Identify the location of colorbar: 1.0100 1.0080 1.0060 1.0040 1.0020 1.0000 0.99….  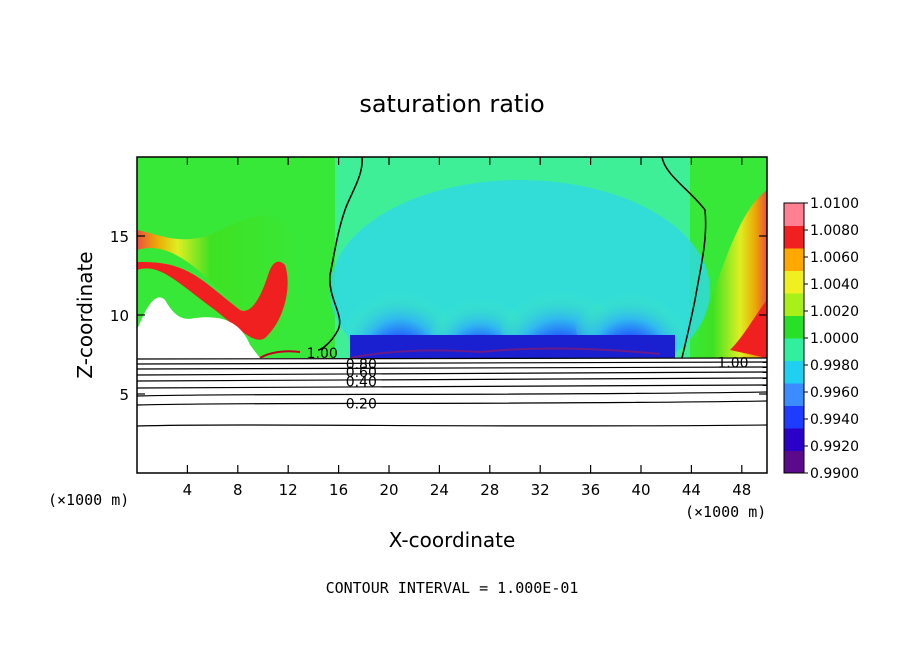
(821, 339).